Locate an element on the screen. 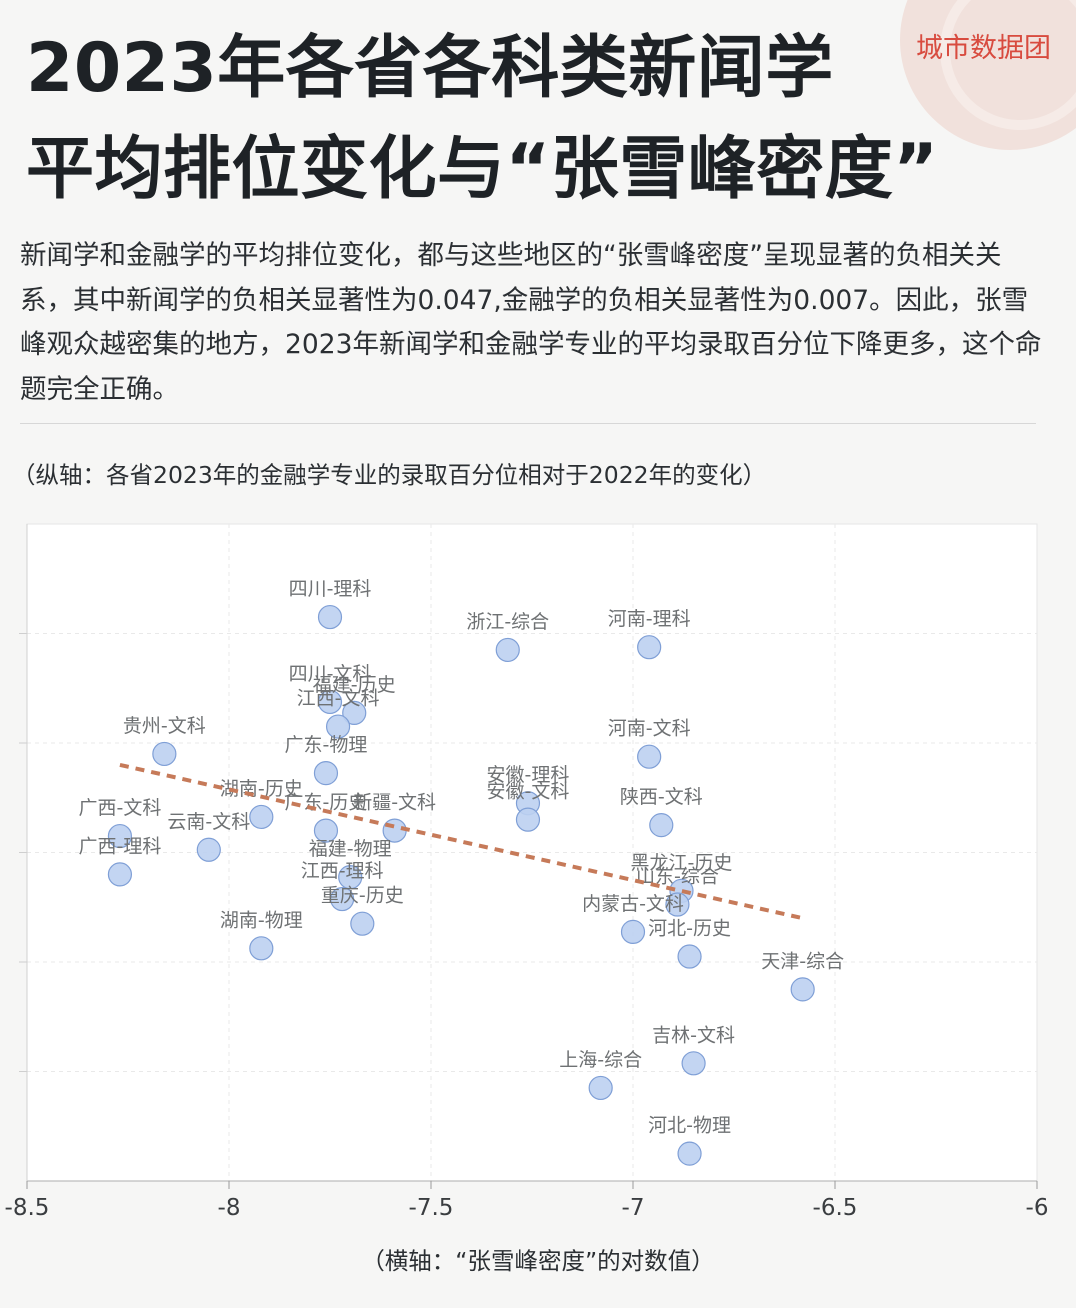 The height and width of the screenshot is (1308, 1076). point-label: 湖南-历史 is located at coordinates (261, 789).